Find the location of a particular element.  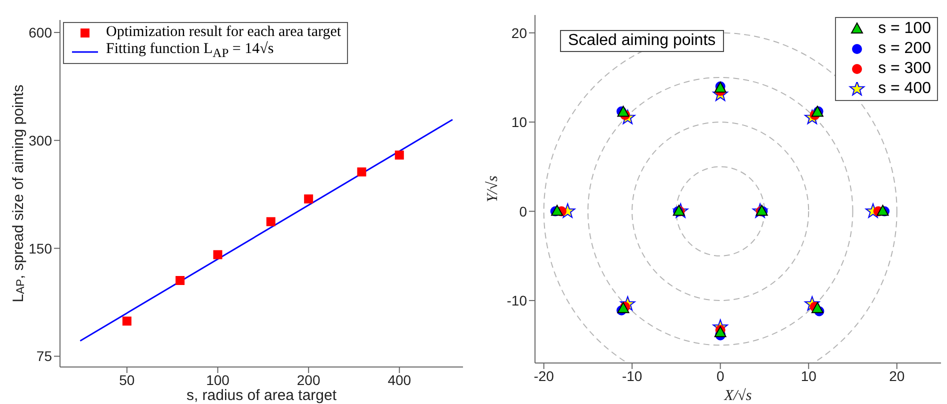

x-axis-title: X/√s is located at coordinates (737, 396).